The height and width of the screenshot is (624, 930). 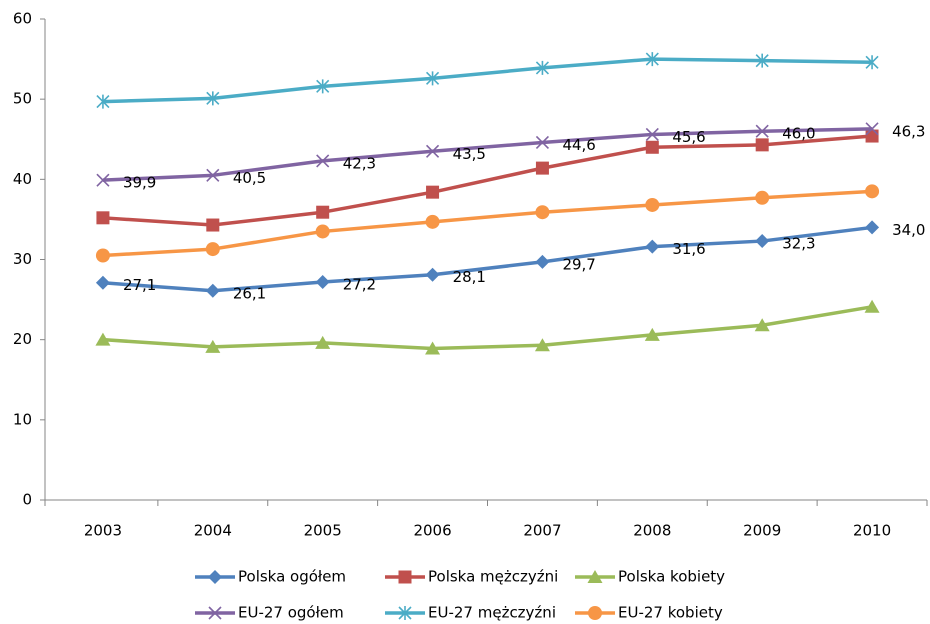 What do you see at coordinates (688, 137) in the screenshot?
I see `data-label: 45,6` at bounding box center [688, 137].